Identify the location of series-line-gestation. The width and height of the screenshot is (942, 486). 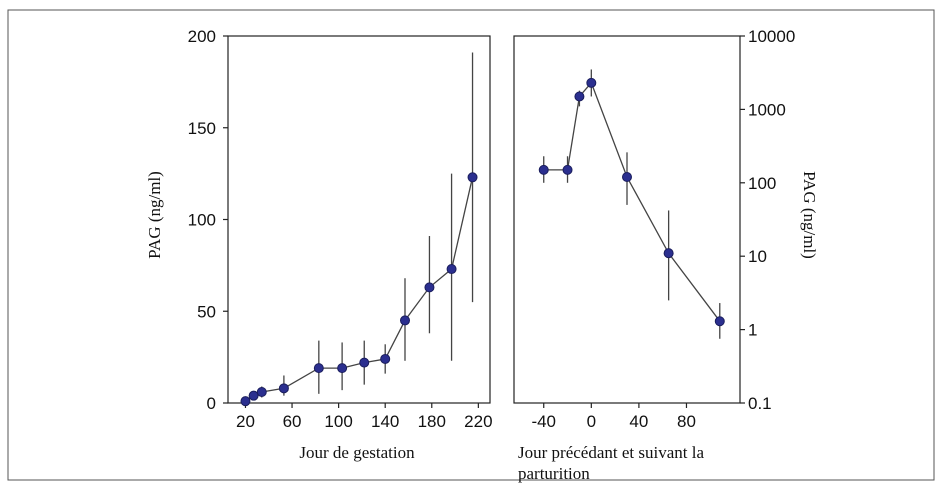
(359, 289).